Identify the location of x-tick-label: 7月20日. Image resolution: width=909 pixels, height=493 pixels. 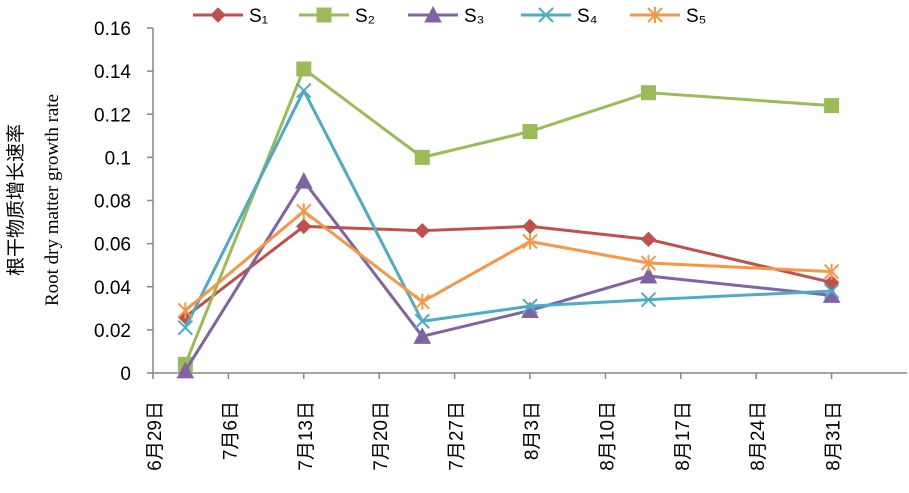
(381, 436).